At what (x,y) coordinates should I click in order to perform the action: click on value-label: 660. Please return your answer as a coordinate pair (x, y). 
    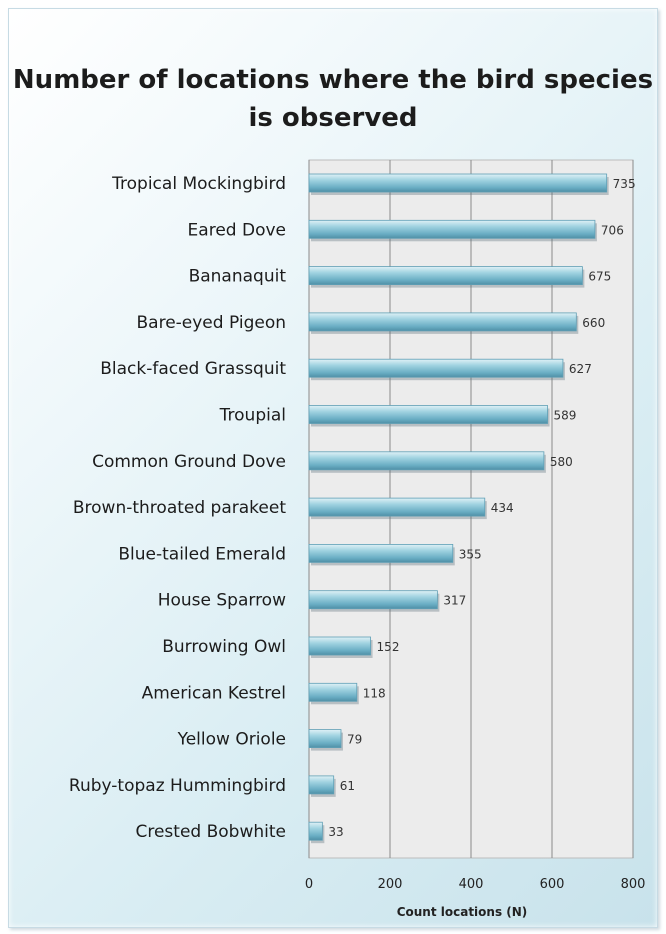
    Looking at the image, I should click on (593, 323).